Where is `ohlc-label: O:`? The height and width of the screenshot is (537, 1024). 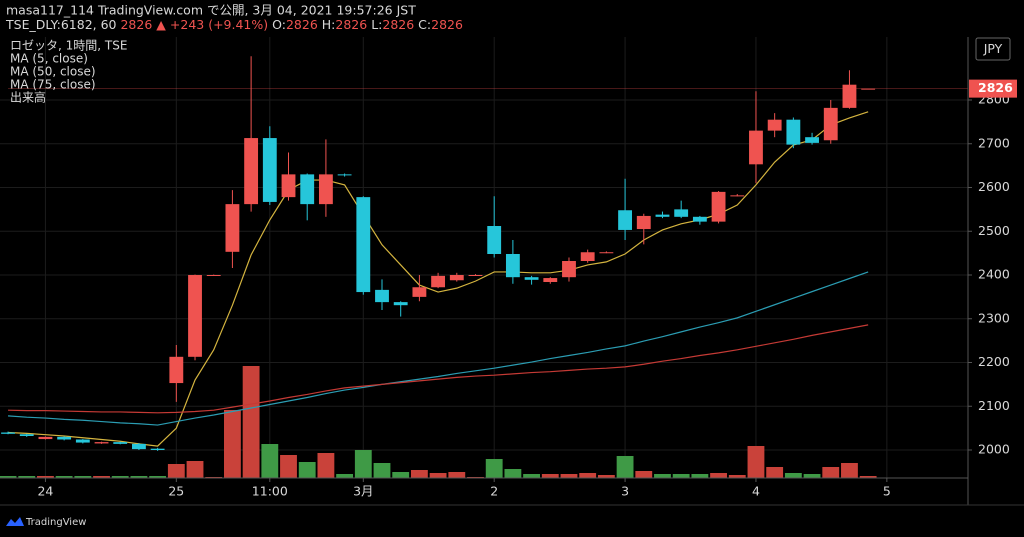
ohlc-label: O: is located at coordinates (279, 24).